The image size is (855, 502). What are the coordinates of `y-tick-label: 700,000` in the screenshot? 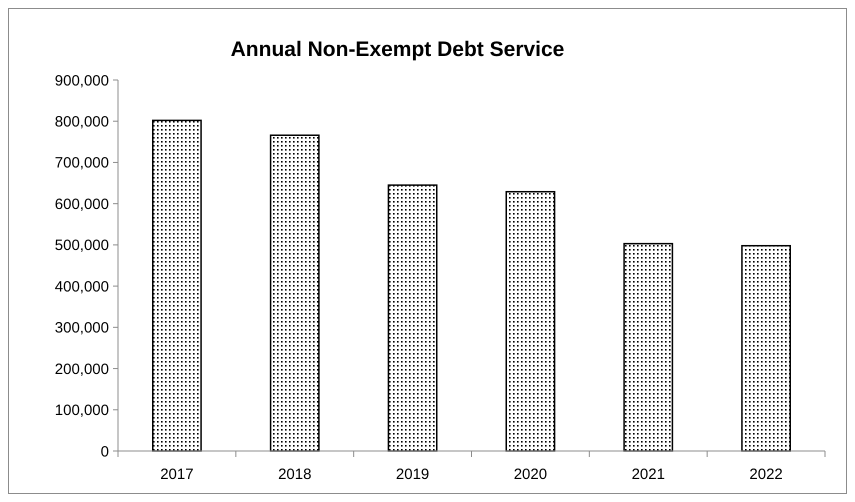 It's located at (81, 163).